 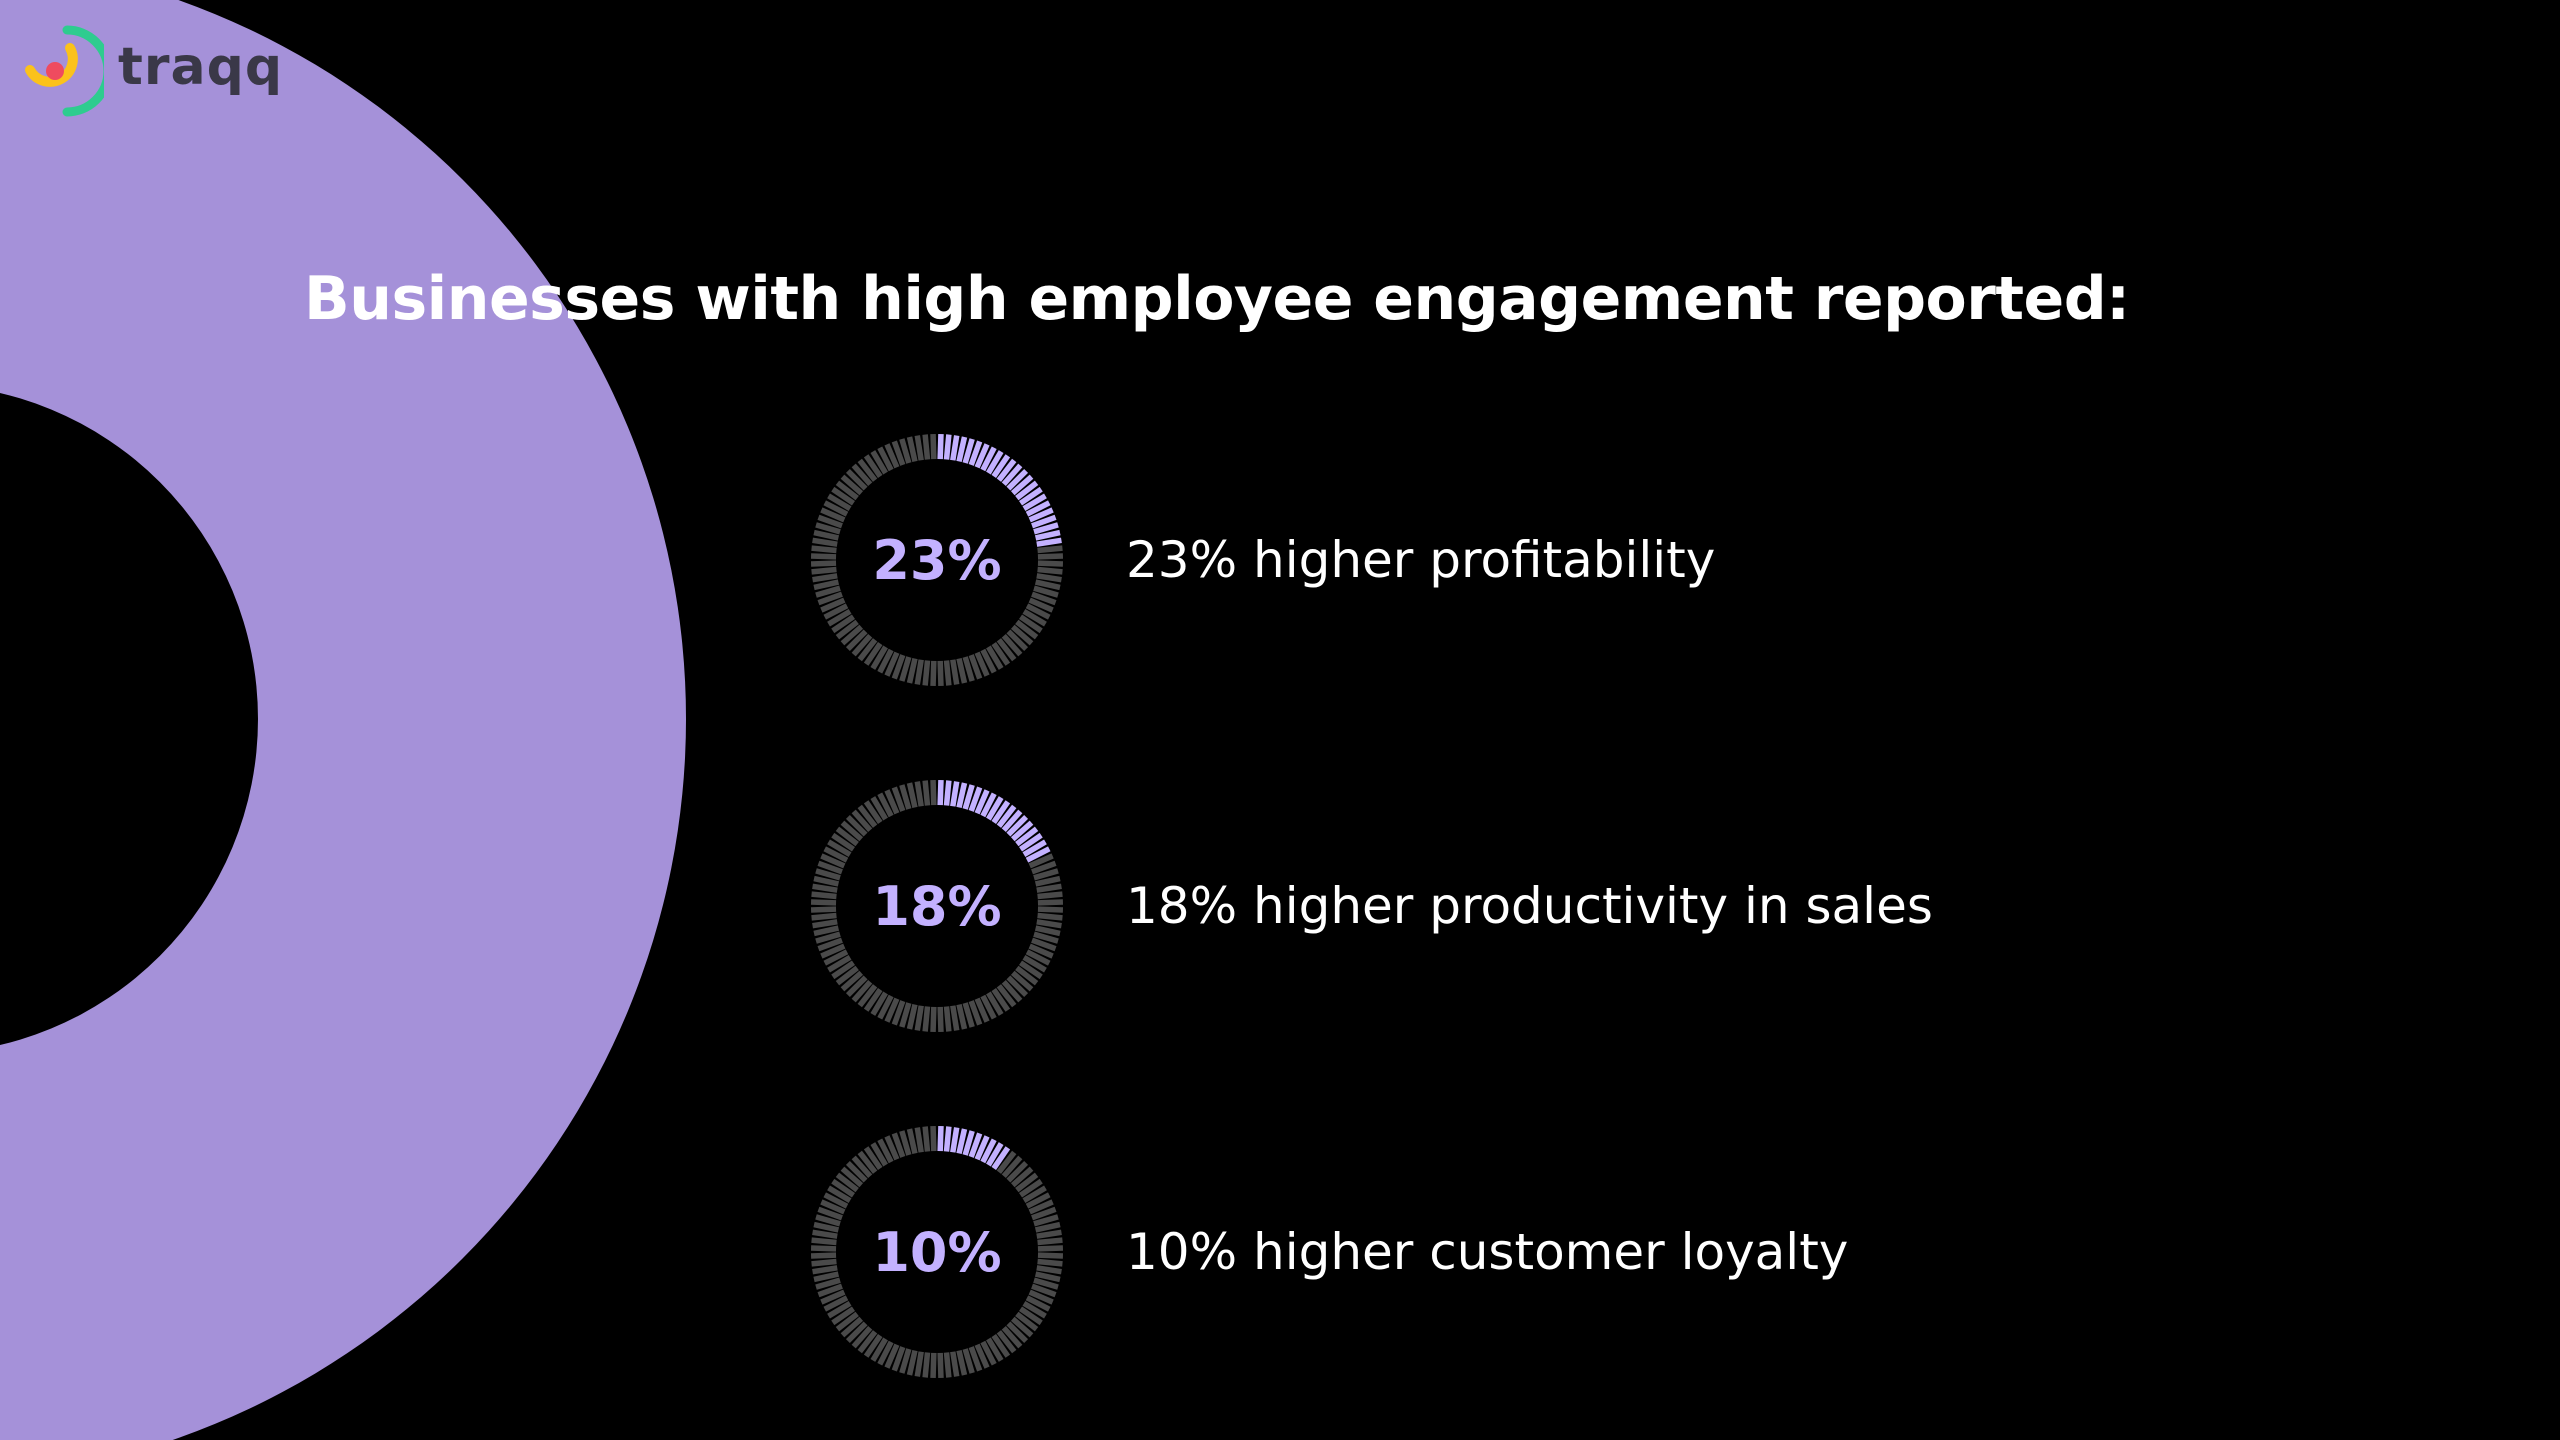 What do you see at coordinates (1610, 560) in the screenshot?
I see `stat-item: 23% 23% higher profitability` at bounding box center [1610, 560].